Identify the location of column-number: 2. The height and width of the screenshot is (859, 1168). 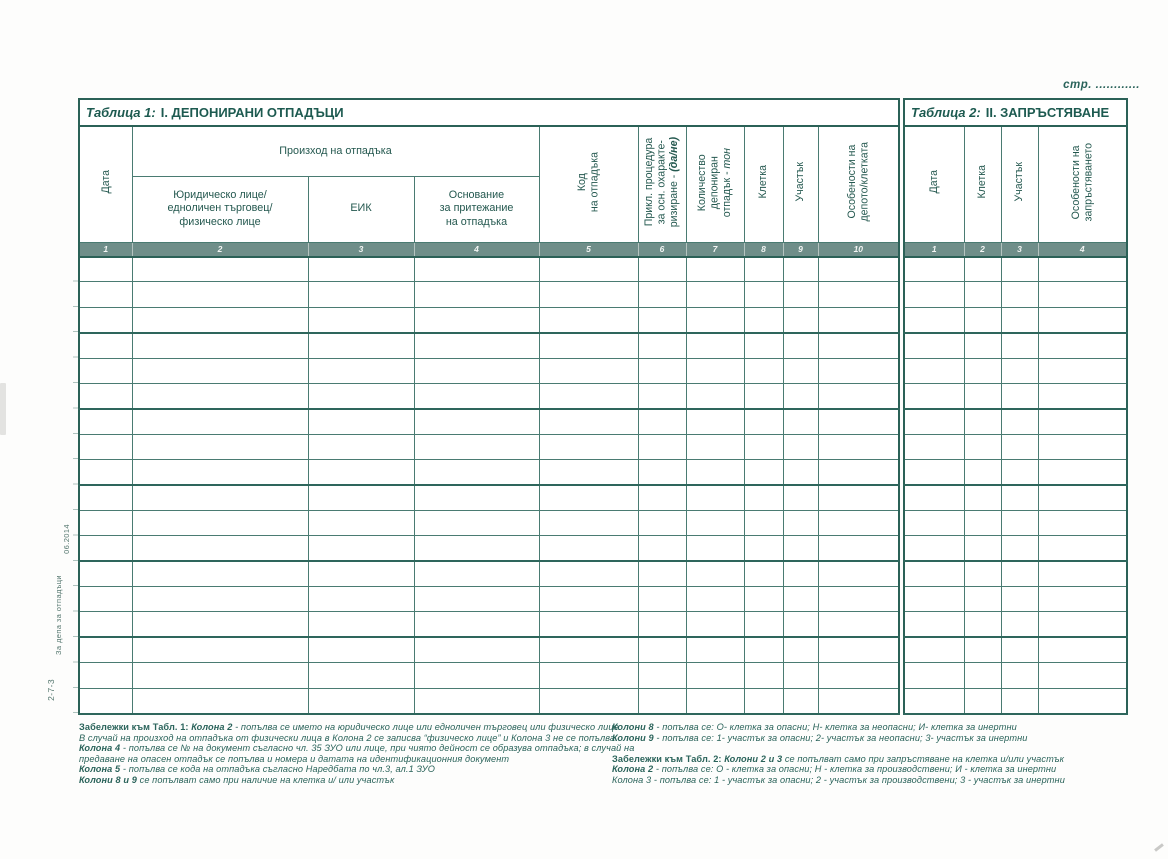
(982, 249).